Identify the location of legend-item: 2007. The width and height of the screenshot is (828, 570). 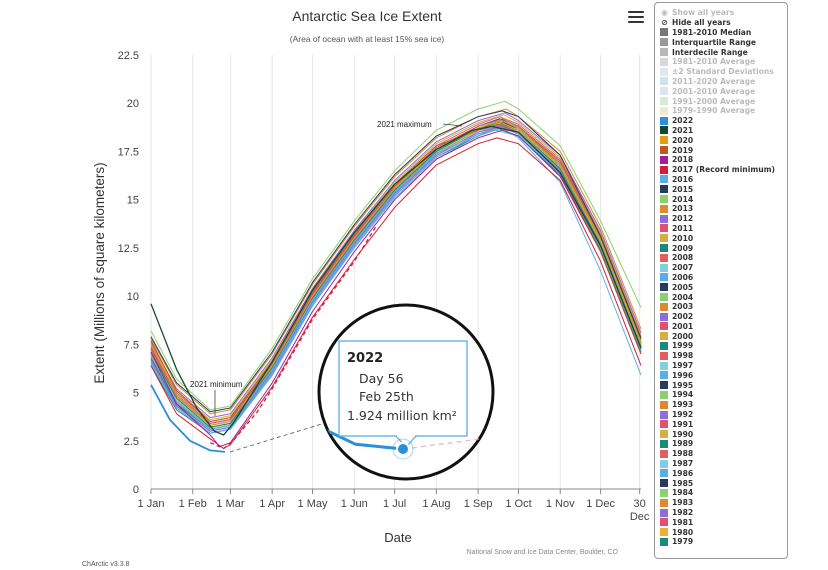
(723, 268).